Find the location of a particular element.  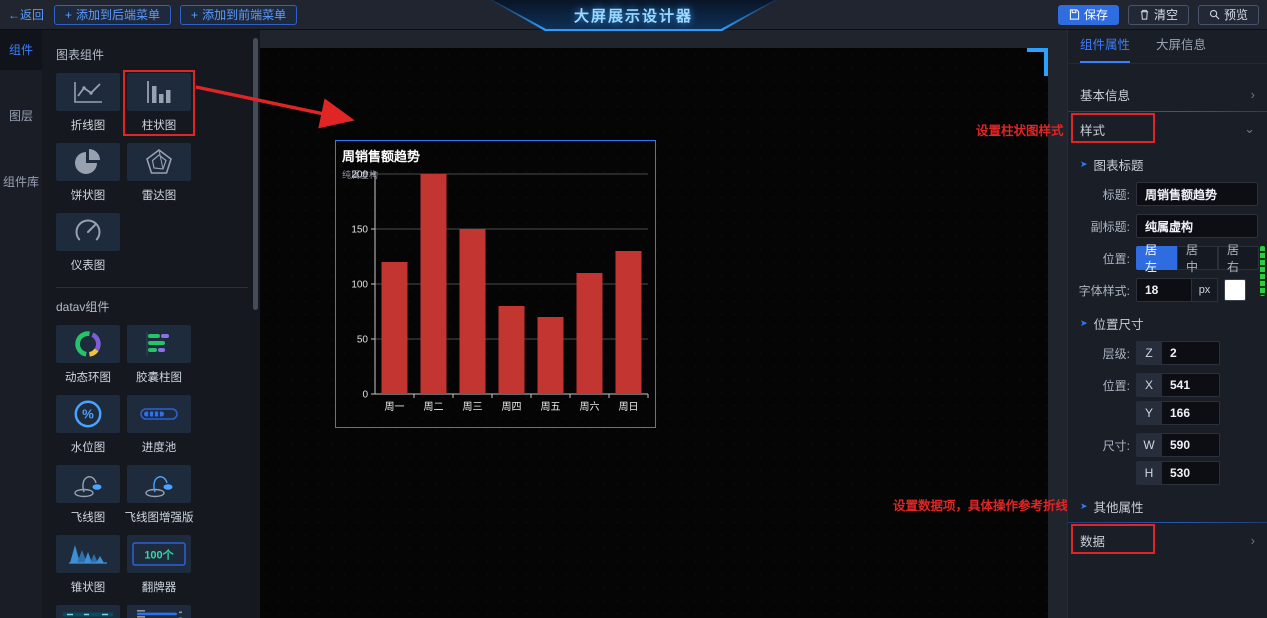

tile-gauge-chart: 仪表图 is located at coordinates (88, 243).